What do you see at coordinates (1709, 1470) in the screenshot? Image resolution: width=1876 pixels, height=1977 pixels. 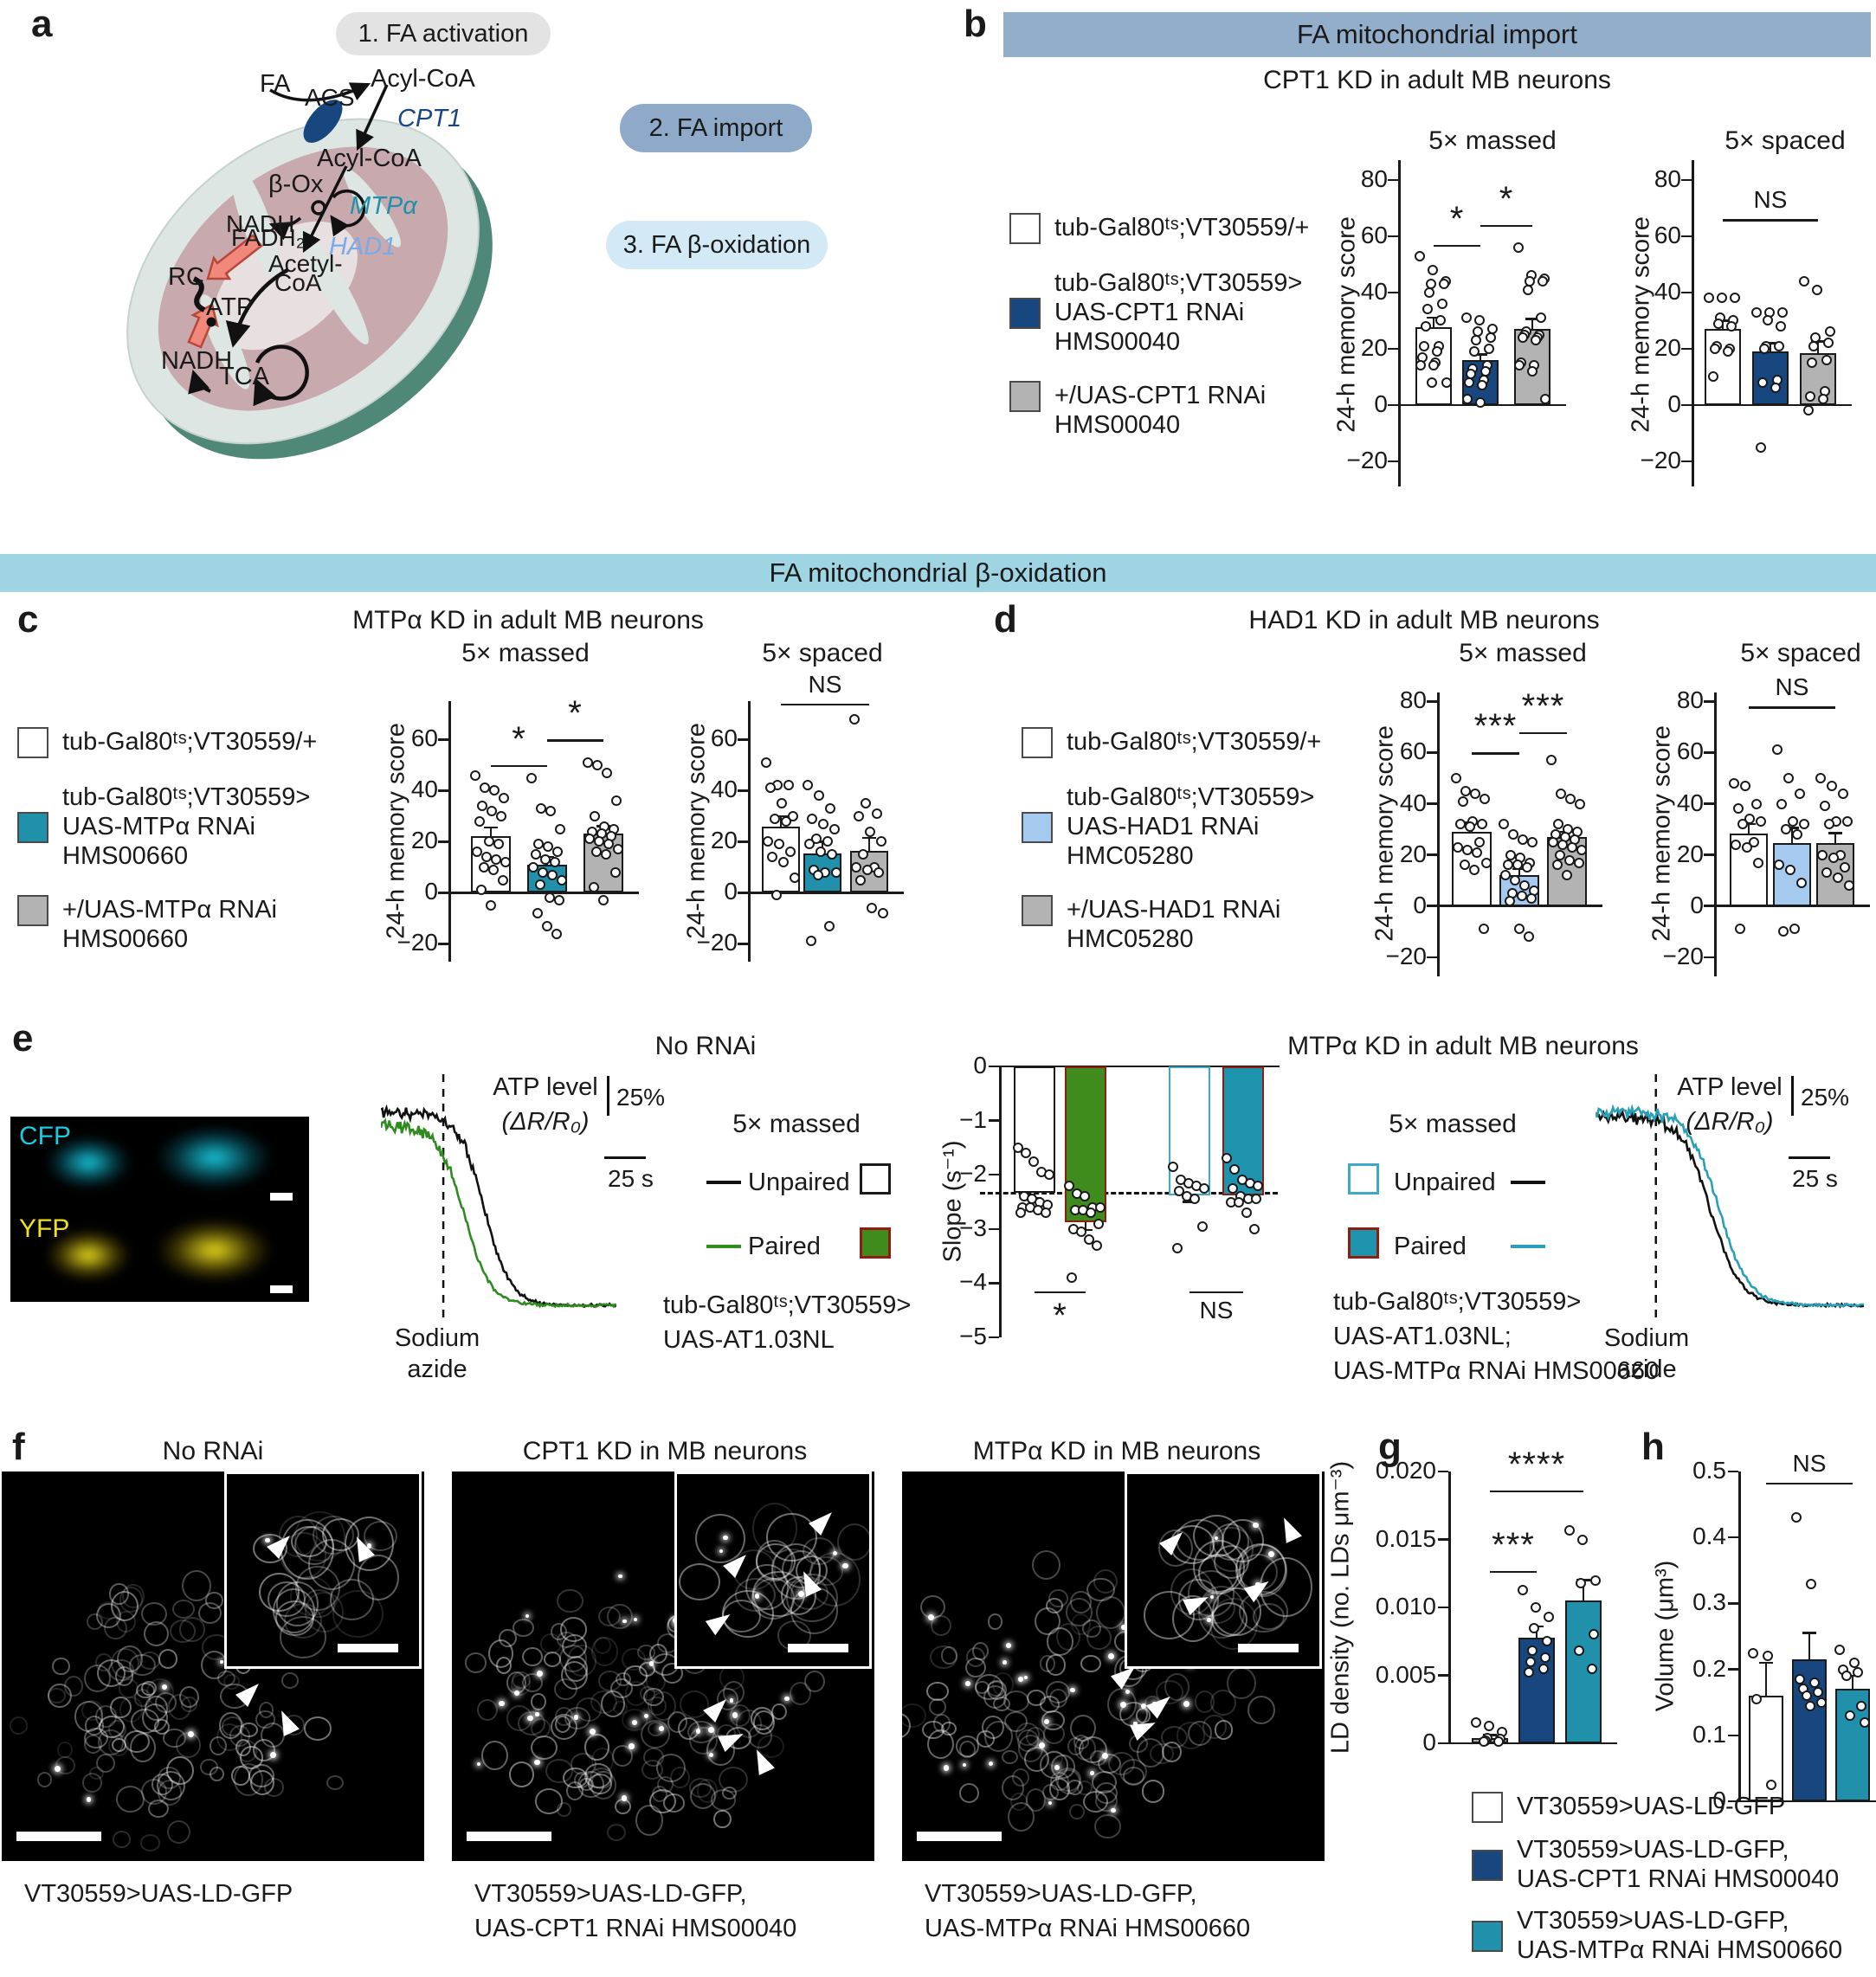 I see `y-tick-label: 0.5` at bounding box center [1709, 1470].